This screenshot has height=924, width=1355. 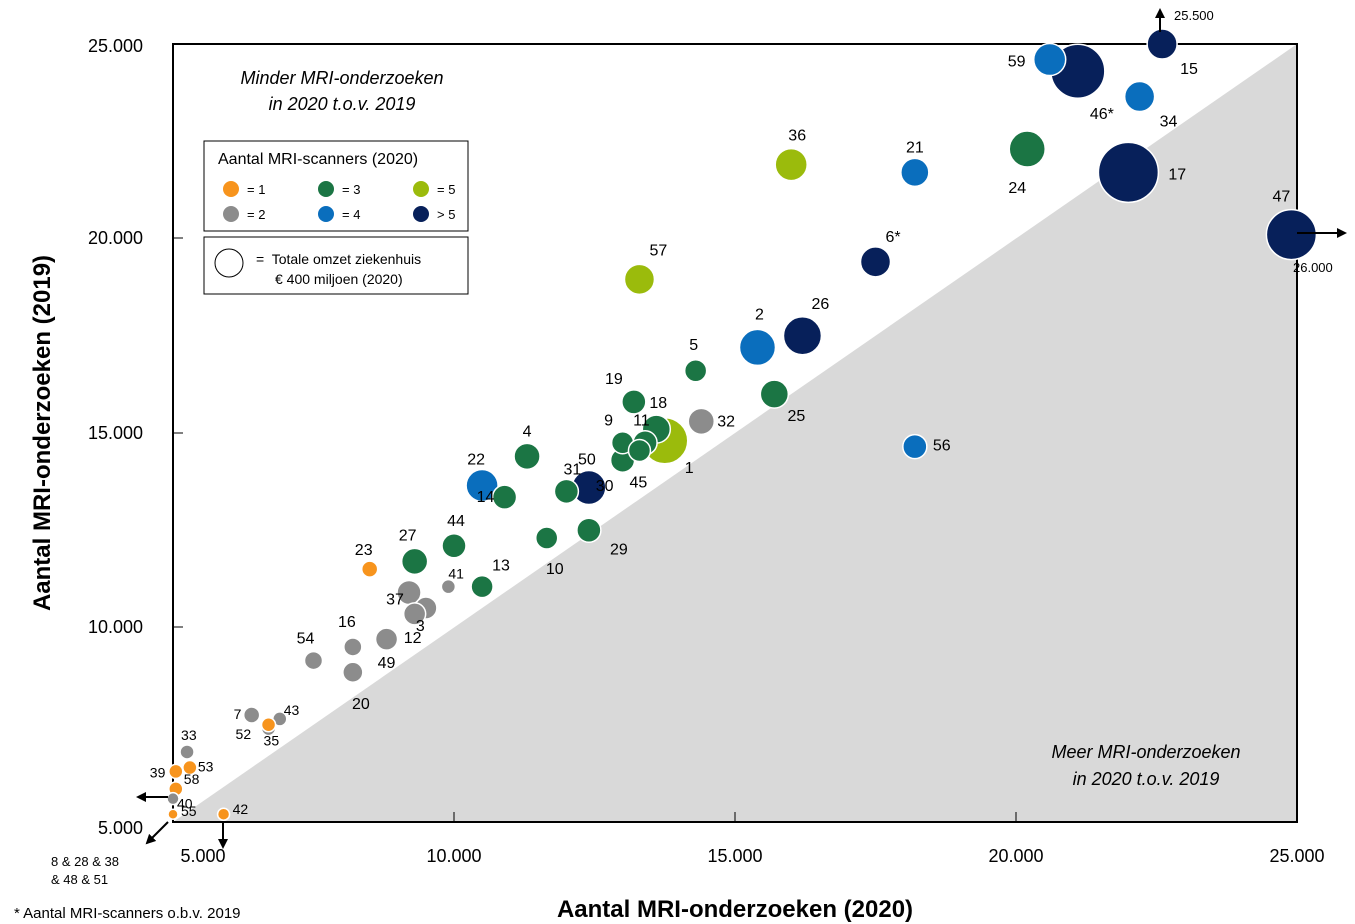 I want to click on data-point-label: 44, so click(x=456, y=521).